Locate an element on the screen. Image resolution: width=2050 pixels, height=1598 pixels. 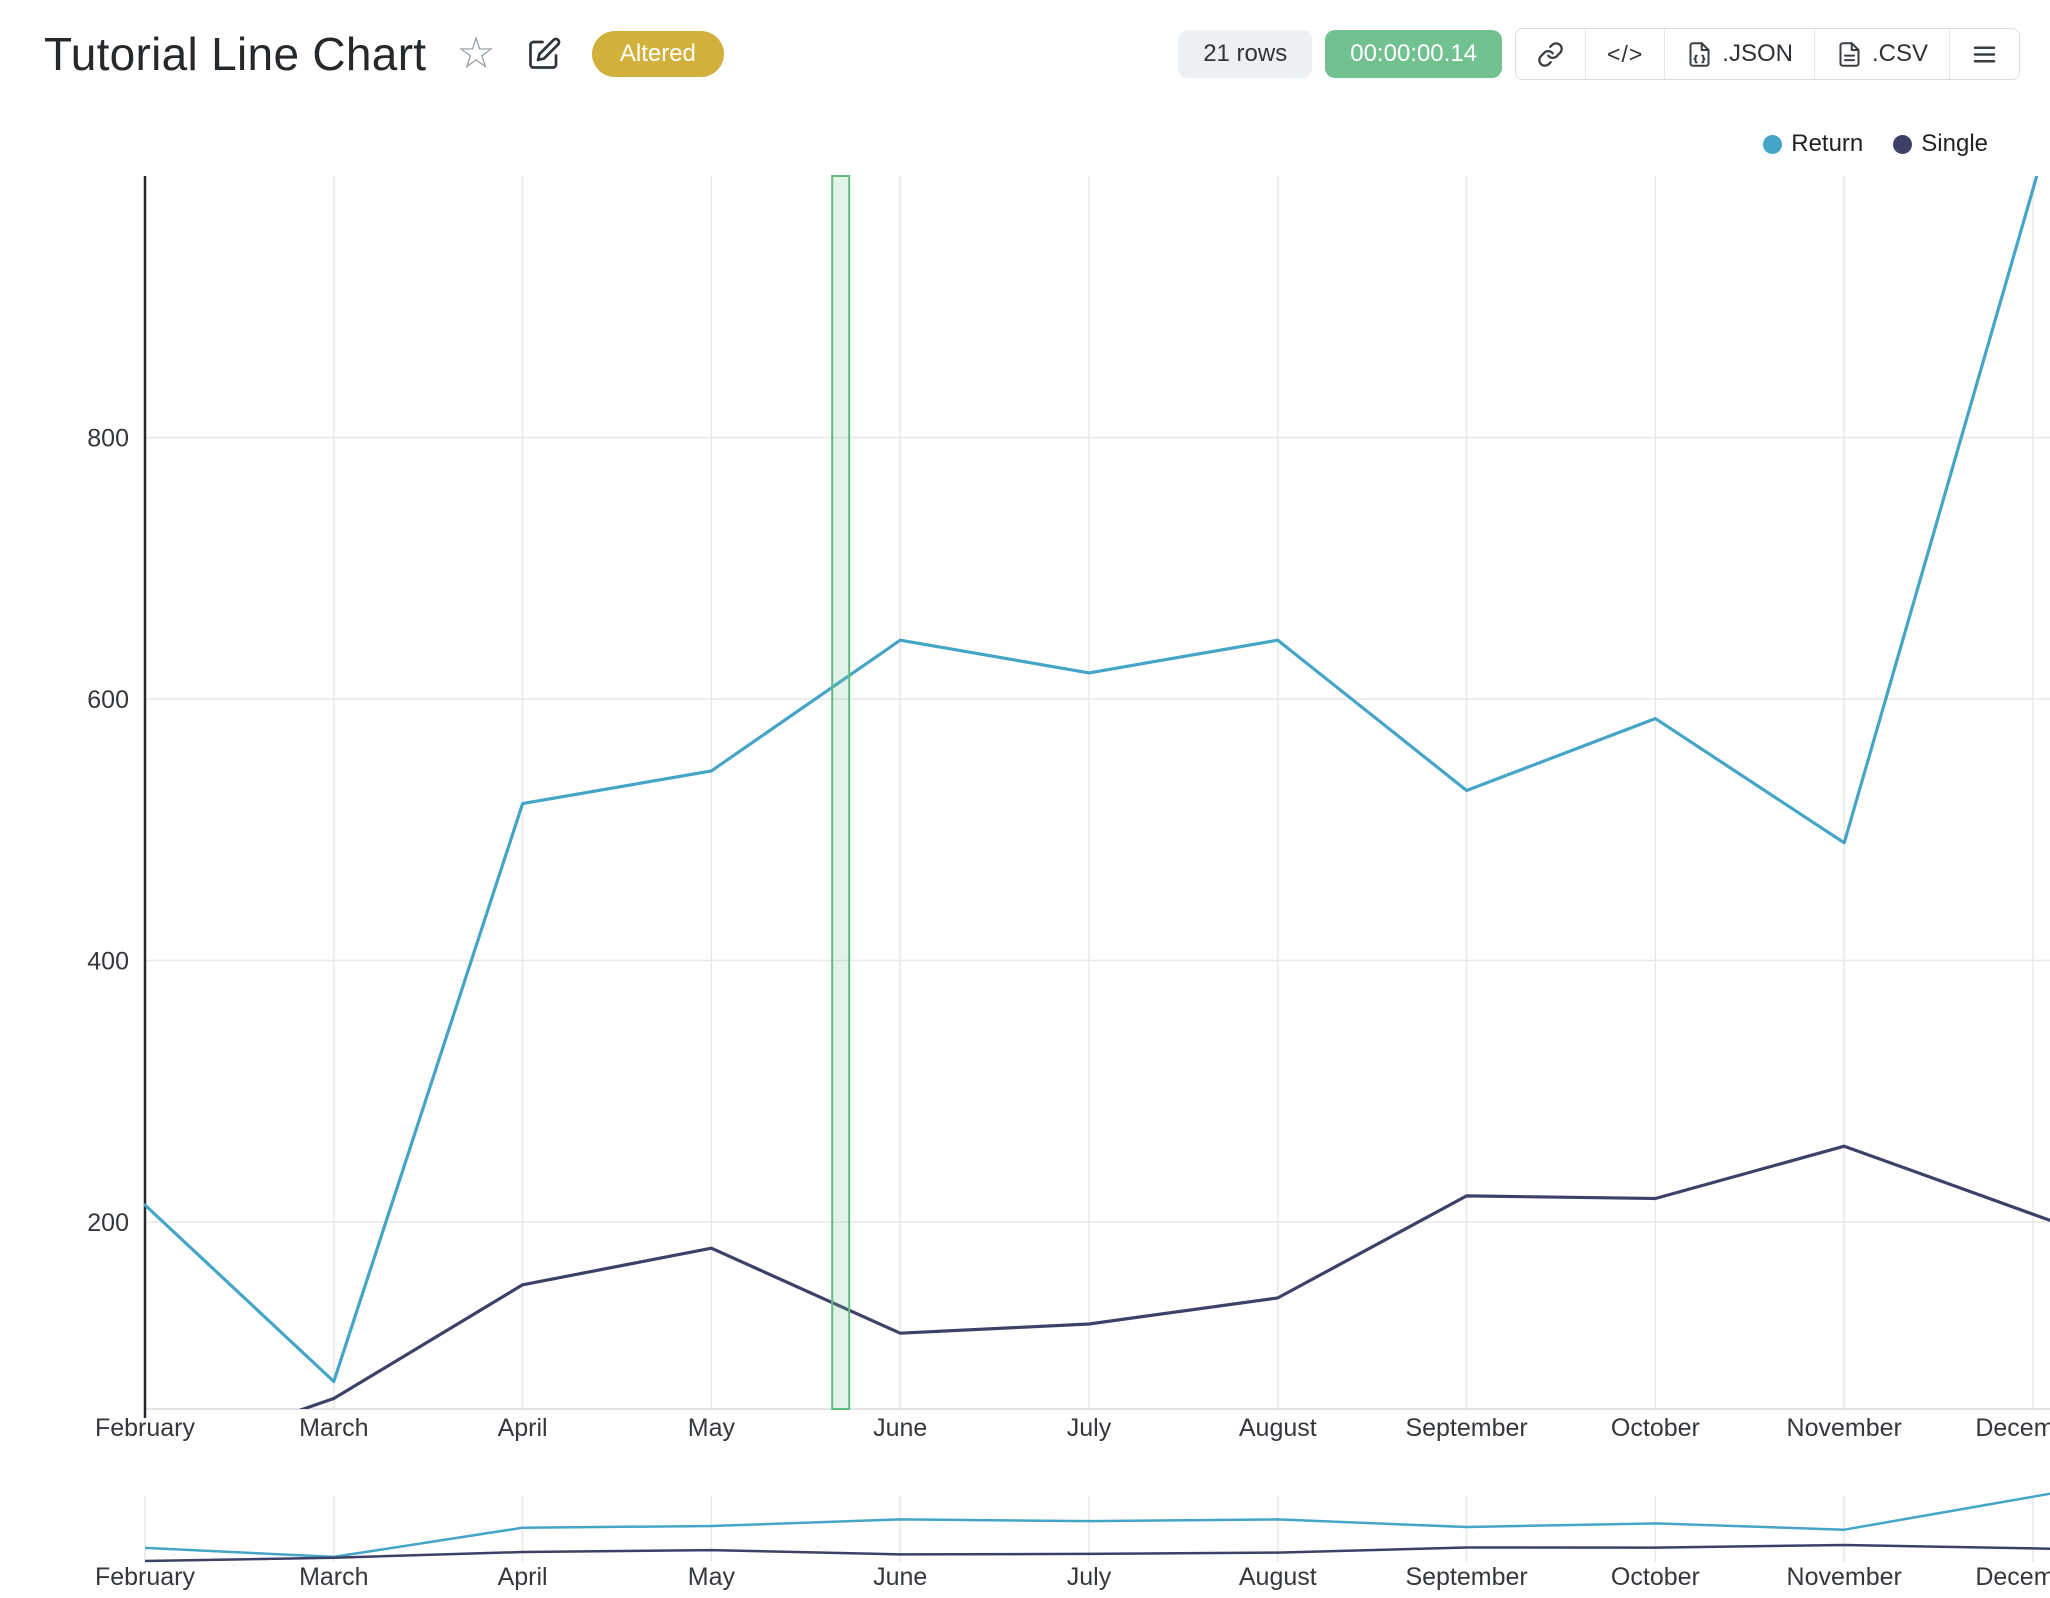
link-icon is located at coordinates (1550, 54).